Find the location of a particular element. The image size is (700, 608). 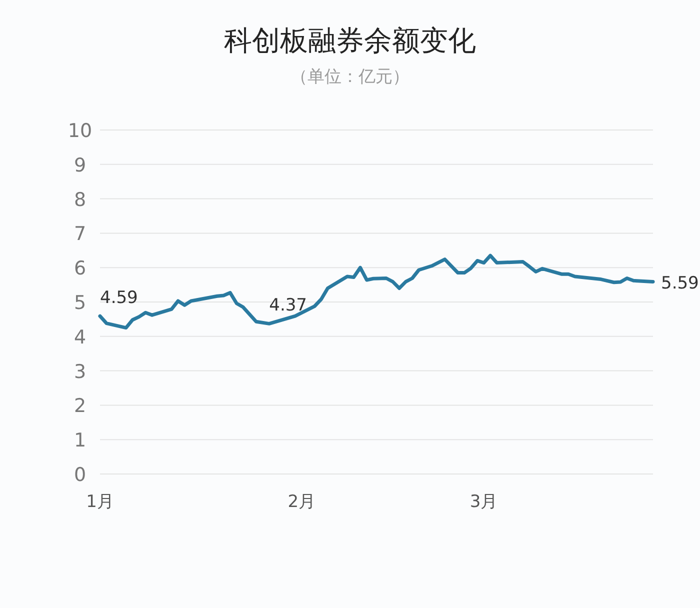

y-tick-label: 5 is located at coordinates (80, 303).